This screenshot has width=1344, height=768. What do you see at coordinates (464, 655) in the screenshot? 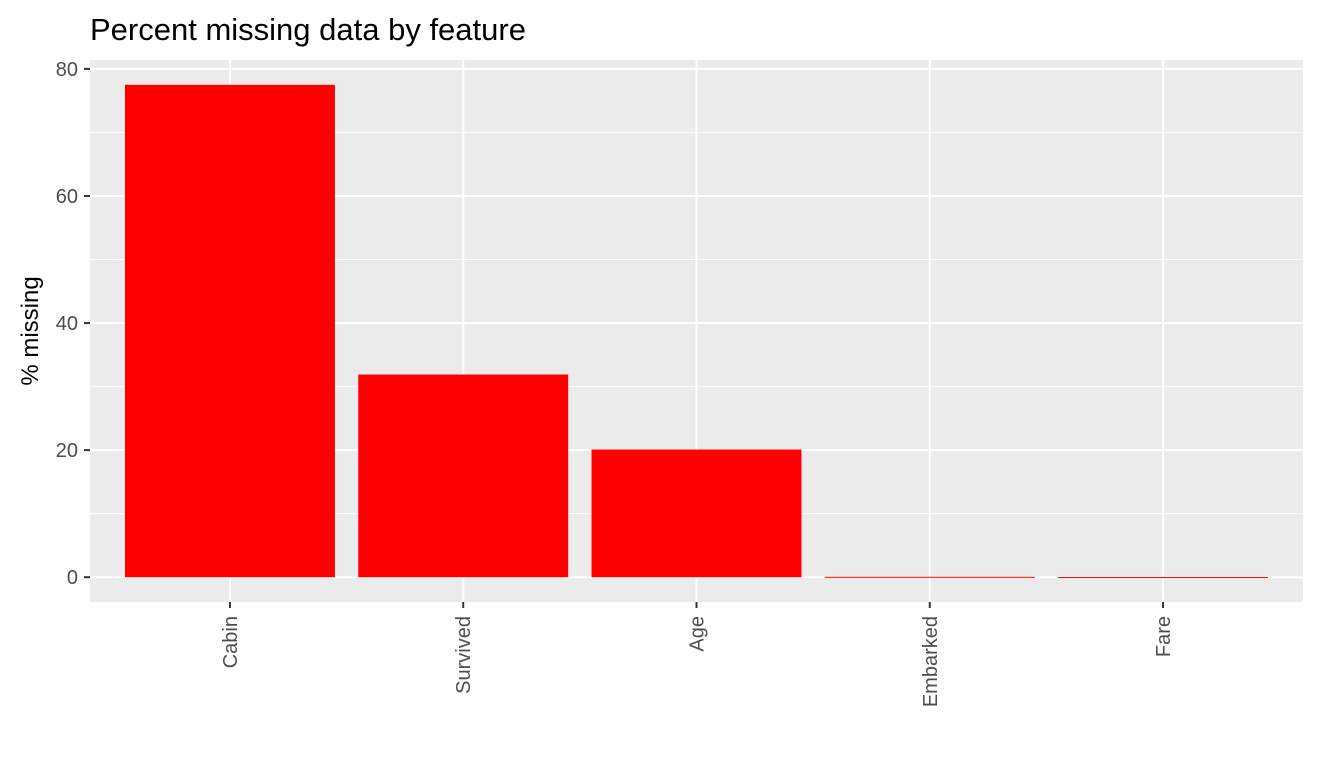
I see `x-tick-label: Survived` at bounding box center [464, 655].